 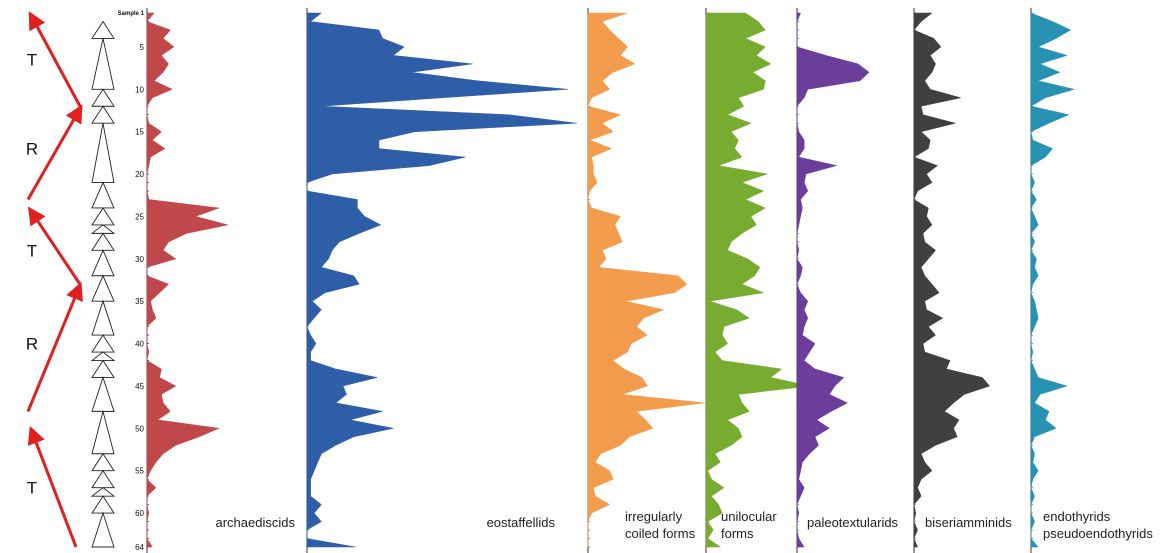 I want to click on series-panel: unilocular forms, so click(x=758, y=280).